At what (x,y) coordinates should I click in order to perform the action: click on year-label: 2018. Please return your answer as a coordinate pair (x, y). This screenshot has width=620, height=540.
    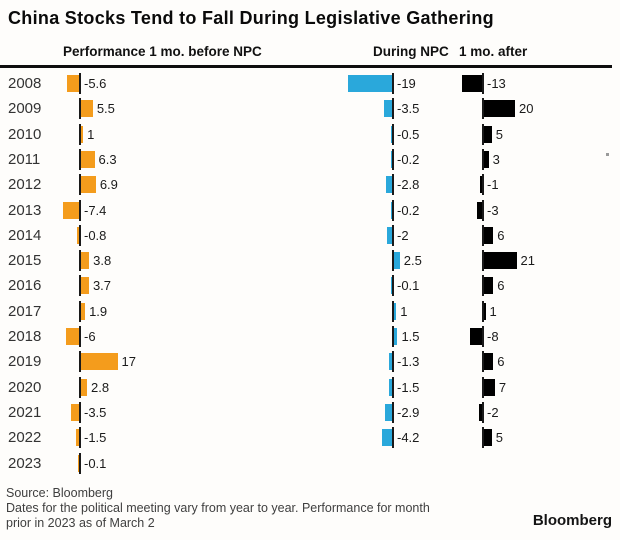
    Looking at the image, I should click on (25, 336).